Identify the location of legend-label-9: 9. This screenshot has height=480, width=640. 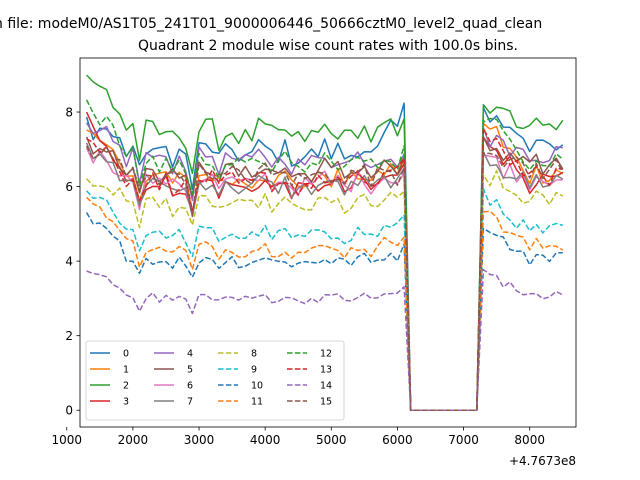
(254, 370).